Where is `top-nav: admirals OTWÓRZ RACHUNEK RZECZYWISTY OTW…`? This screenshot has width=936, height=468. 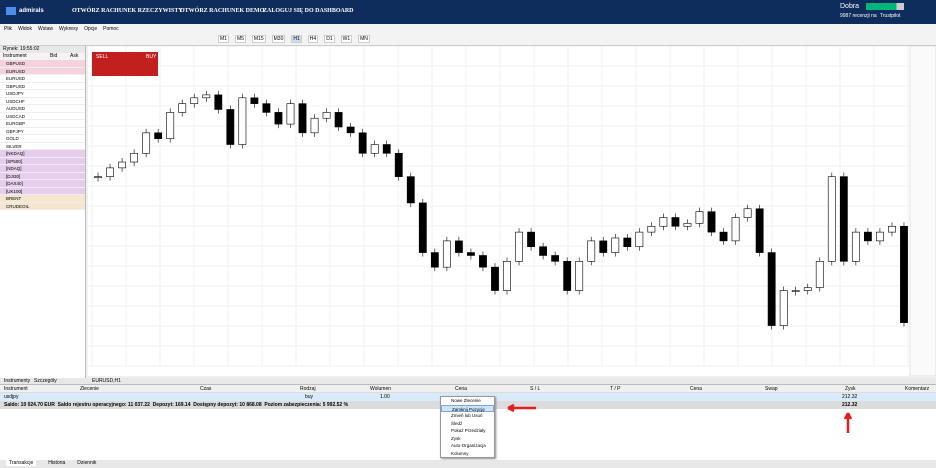
top-nav: admirals OTWÓRZ RACHUNEK RZECZYWISTY OTW… is located at coordinates (468, 12).